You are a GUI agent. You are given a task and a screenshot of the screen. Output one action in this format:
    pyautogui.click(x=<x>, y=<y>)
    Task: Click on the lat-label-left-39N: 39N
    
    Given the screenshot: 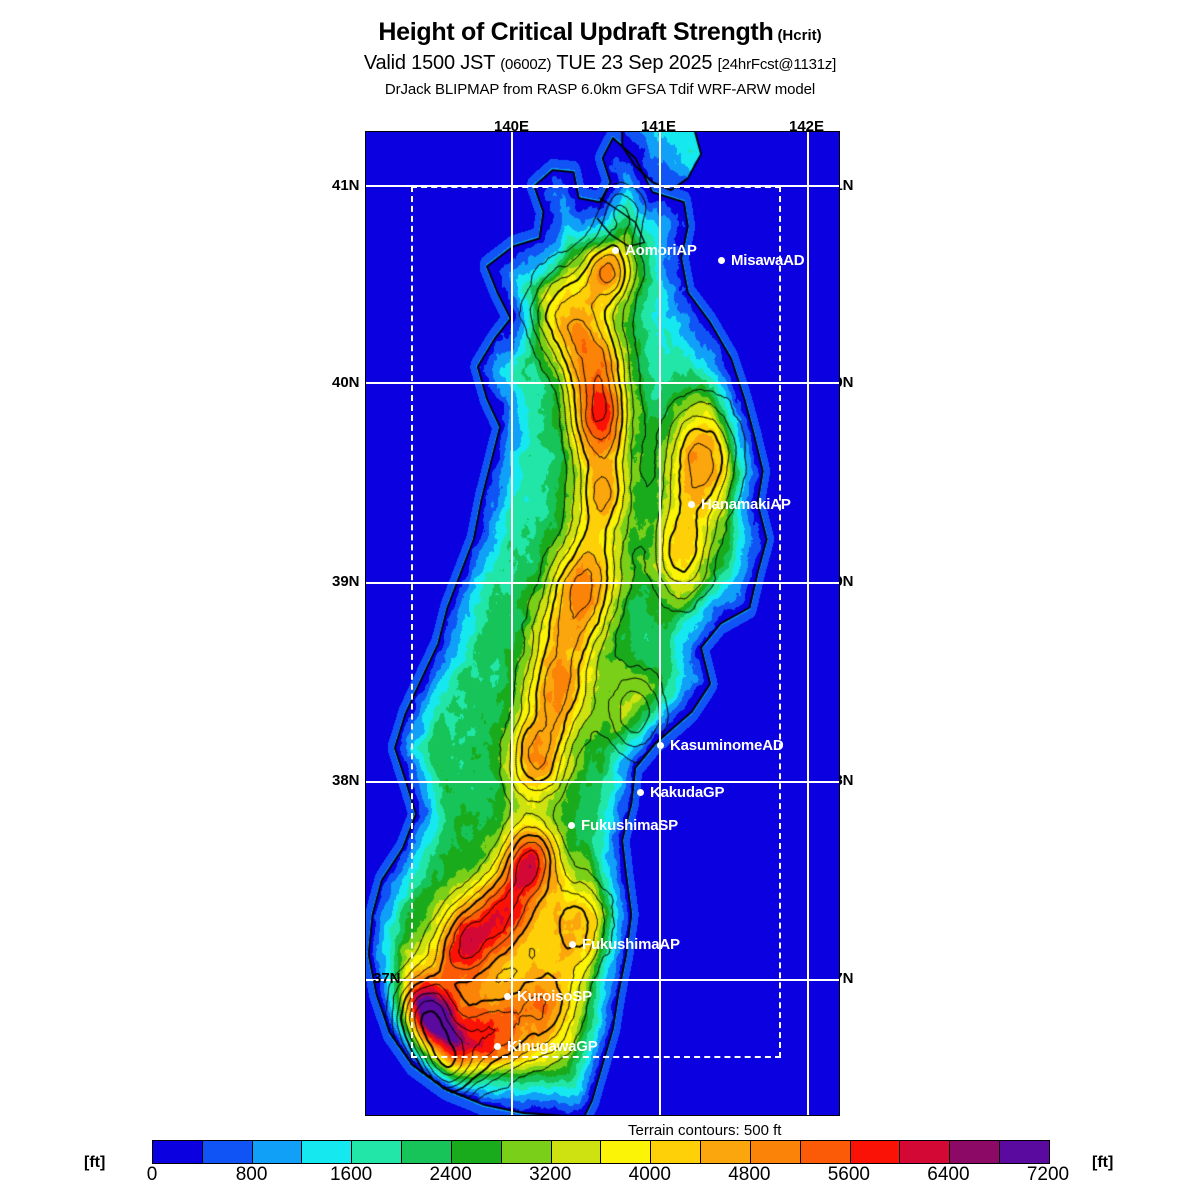 What is the action you would take?
    pyautogui.click(x=346, y=581)
    